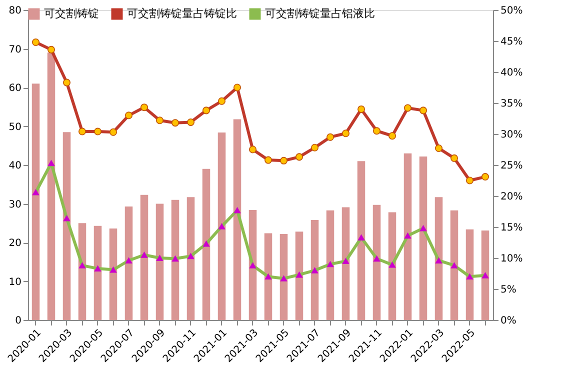 The height and width of the screenshot is (387, 562). I want to click on y2-tick-label: 35%, so click(511, 104).